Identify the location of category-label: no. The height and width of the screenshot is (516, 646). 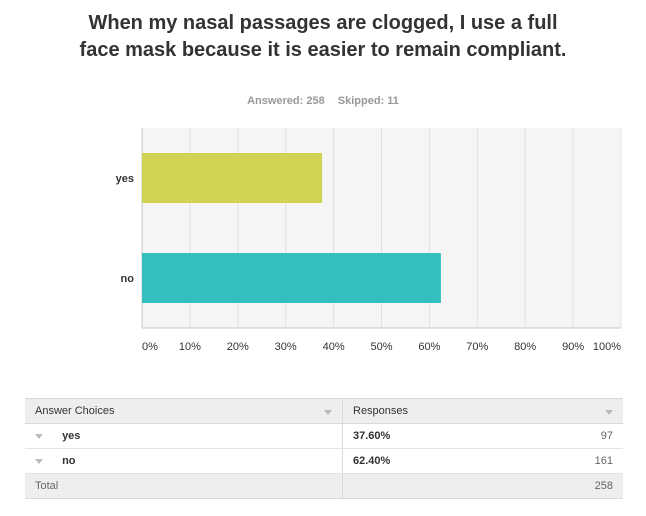
(128, 279).